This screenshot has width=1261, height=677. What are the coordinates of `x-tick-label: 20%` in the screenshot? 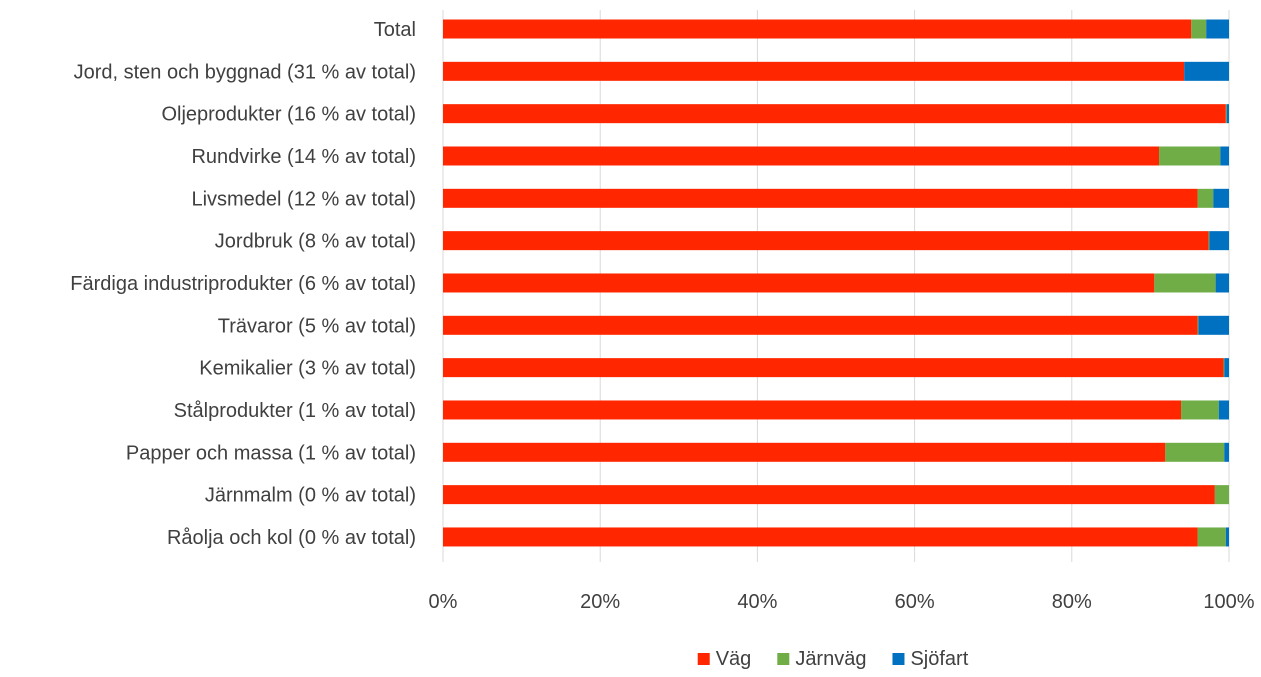 It's located at (600, 602).